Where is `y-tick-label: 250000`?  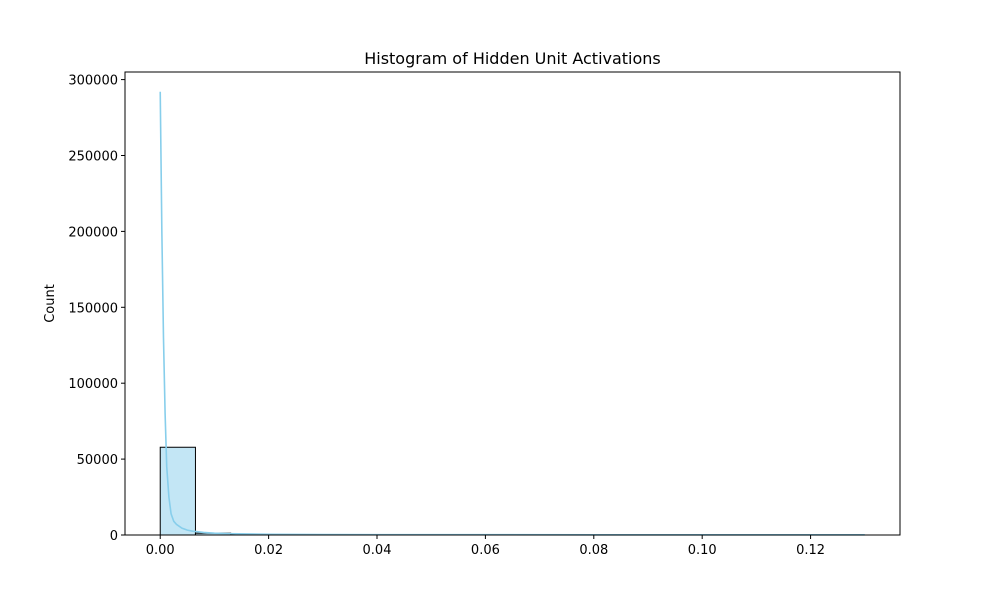
y-tick-label: 250000 is located at coordinates (93, 156).